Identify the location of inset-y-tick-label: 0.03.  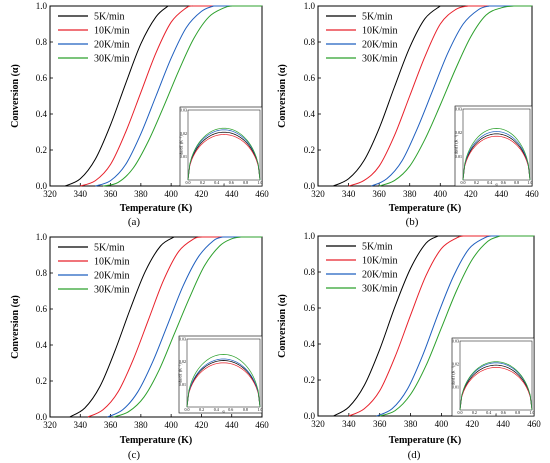
(455, 341).